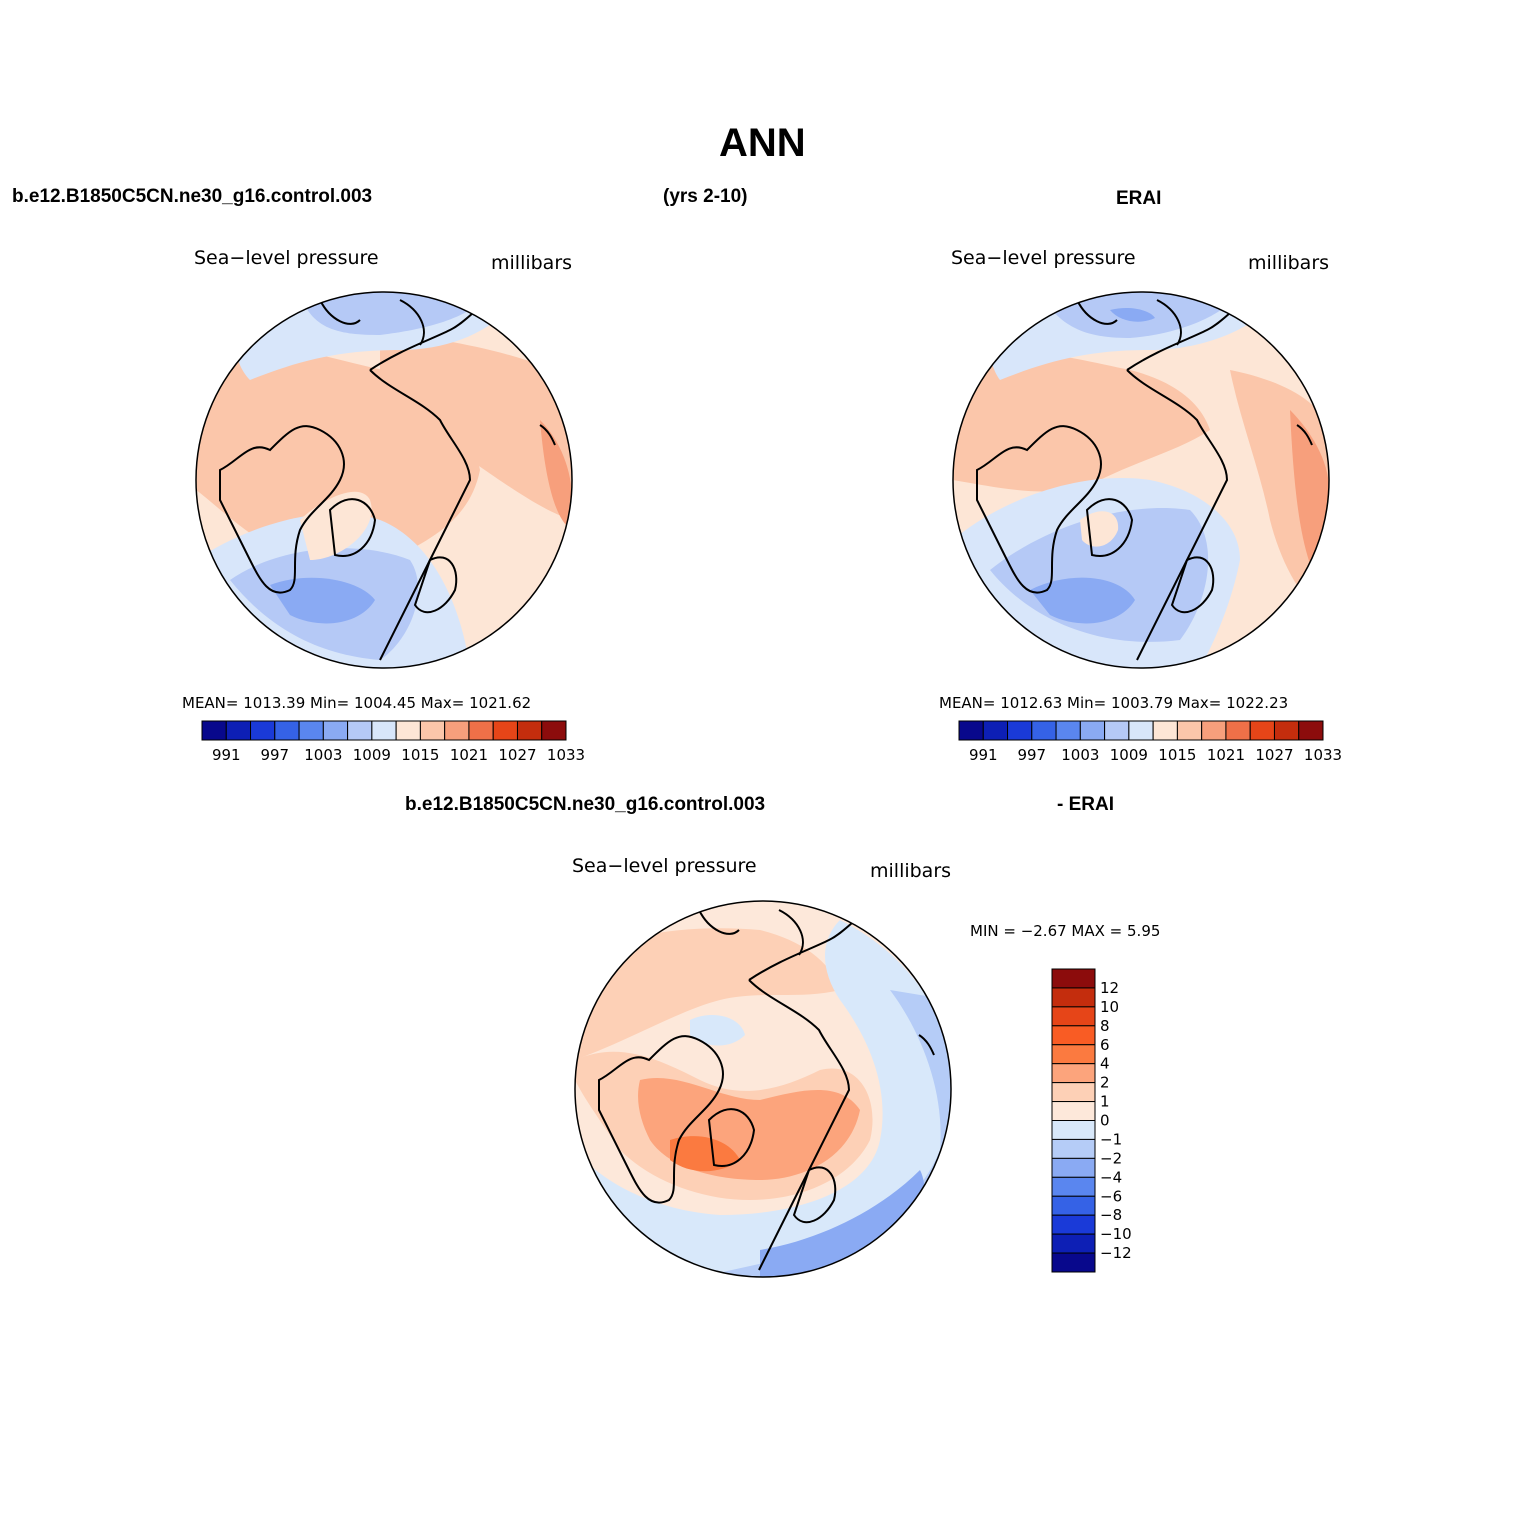  What do you see at coordinates (384, 480) in the screenshot?
I see `panel1-map` at bounding box center [384, 480].